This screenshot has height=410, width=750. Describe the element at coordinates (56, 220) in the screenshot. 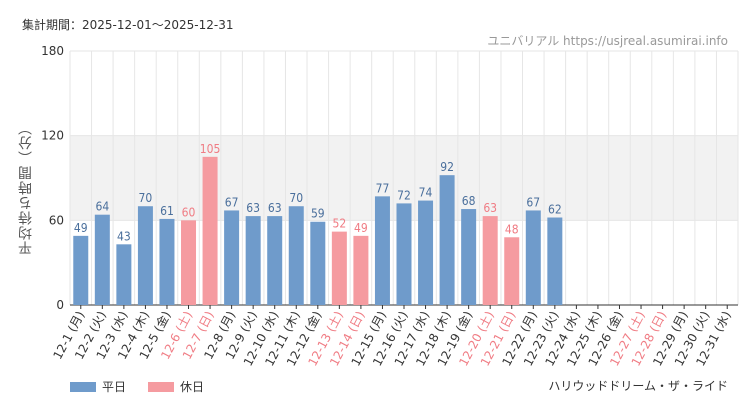

I see `y-tick-label: 60` at that location.